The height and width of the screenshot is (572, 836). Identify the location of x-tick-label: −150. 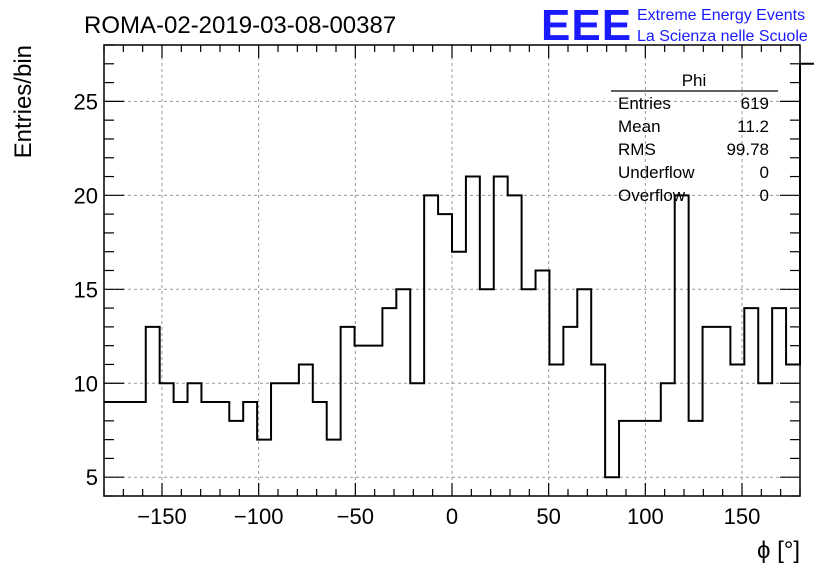
(162, 516).